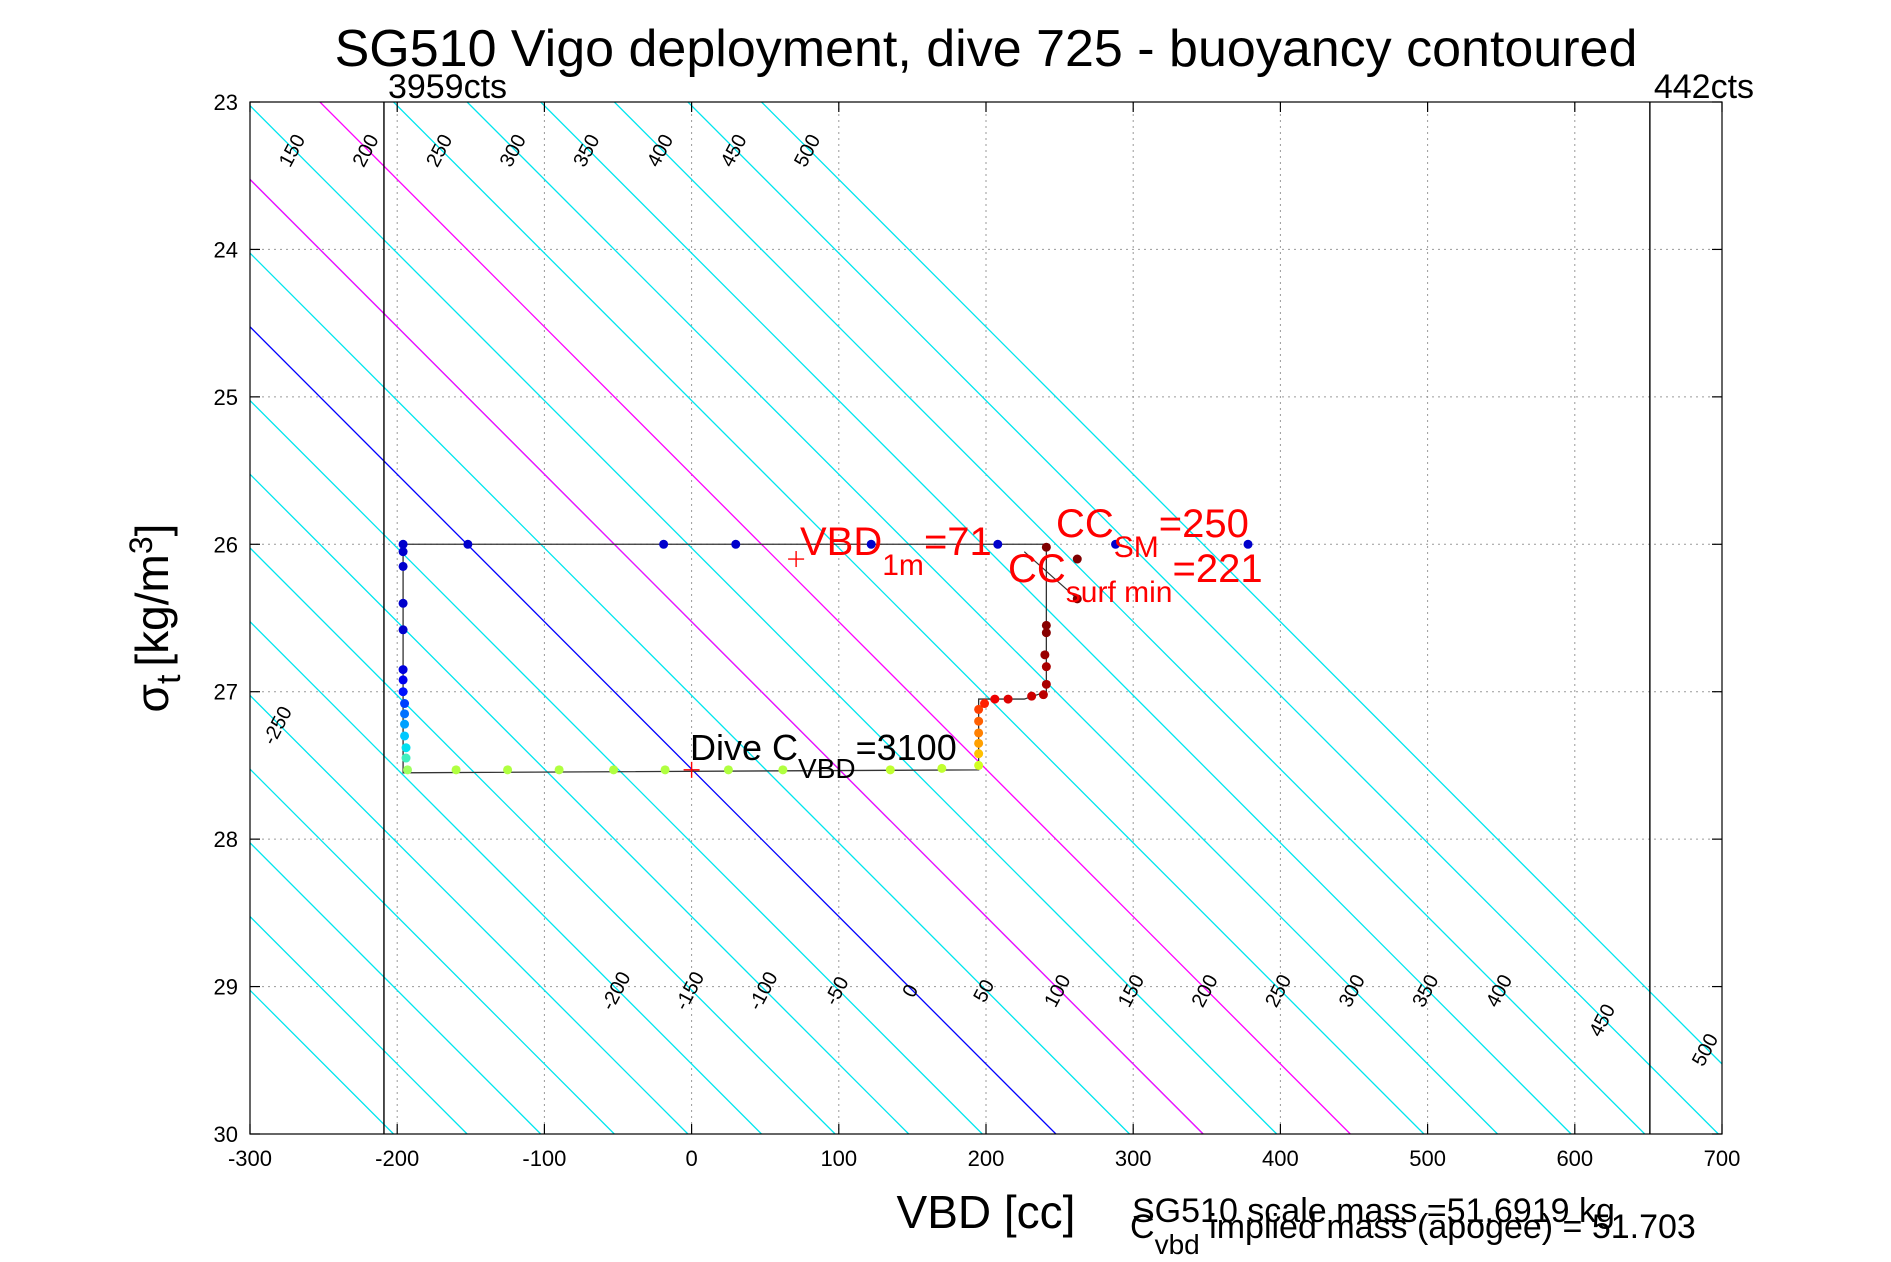 This screenshot has width=1891, height=1262. I want to click on vbd-1m-annotation: VBD1m=71, so click(896, 551).